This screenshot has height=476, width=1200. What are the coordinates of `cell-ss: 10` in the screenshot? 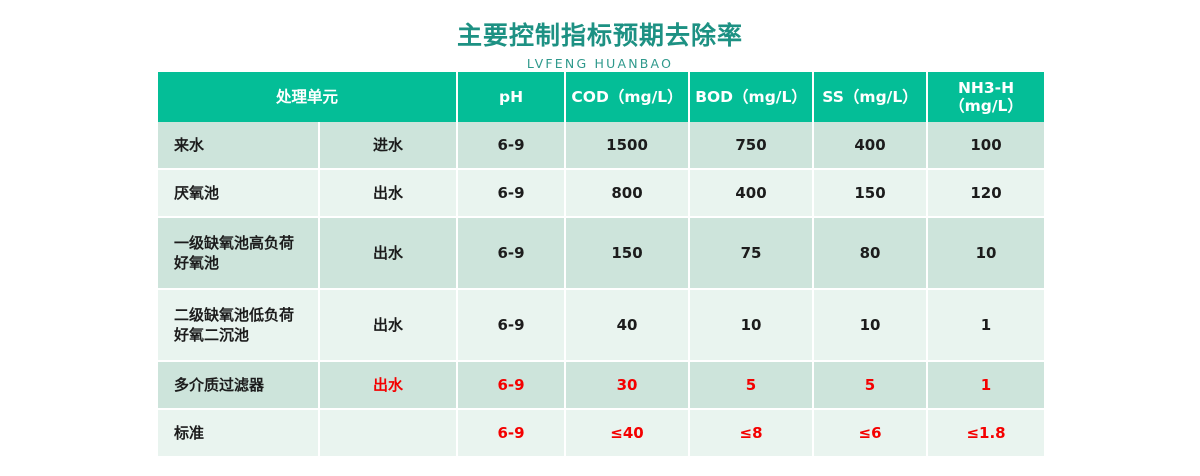 It's located at (871, 326).